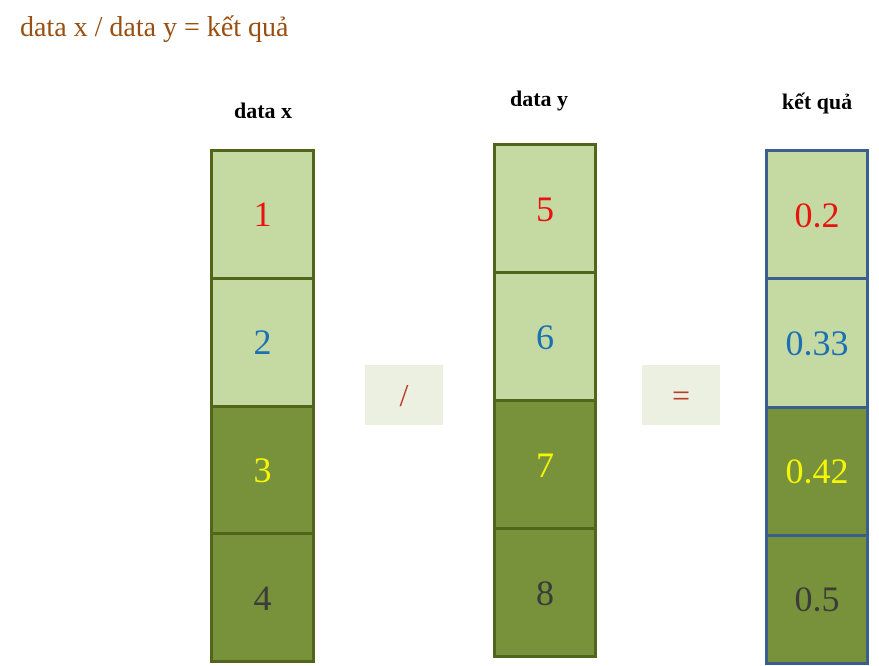  What do you see at coordinates (817, 215) in the screenshot?
I see `result-cell-1: 0.2` at bounding box center [817, 215].